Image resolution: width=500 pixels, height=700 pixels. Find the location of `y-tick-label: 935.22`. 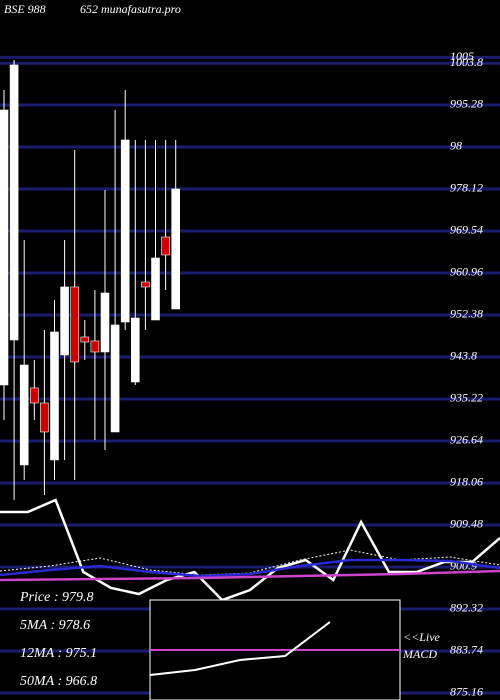

y-tick-label: 935.22 is located at coordinates (466, 398).